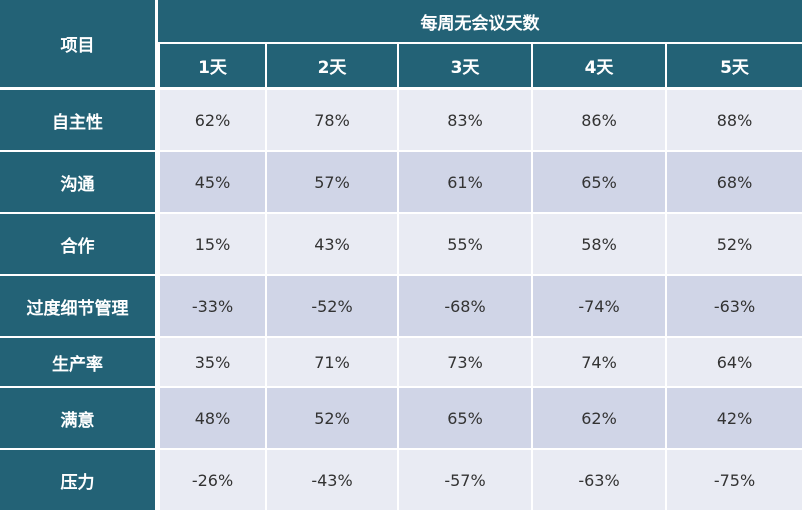 Image resolution: width=802 pixels, height=512 pixels. Describe the element at coordinates (464, 67) in the screenshot. I see `column-header-3: 3天` at that location.